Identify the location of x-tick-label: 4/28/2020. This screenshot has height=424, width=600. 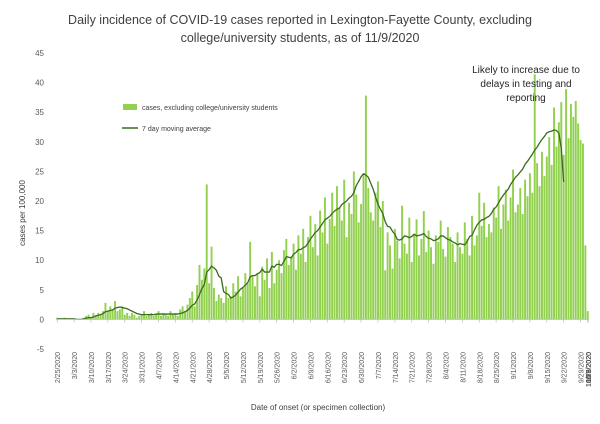
(210, 367).